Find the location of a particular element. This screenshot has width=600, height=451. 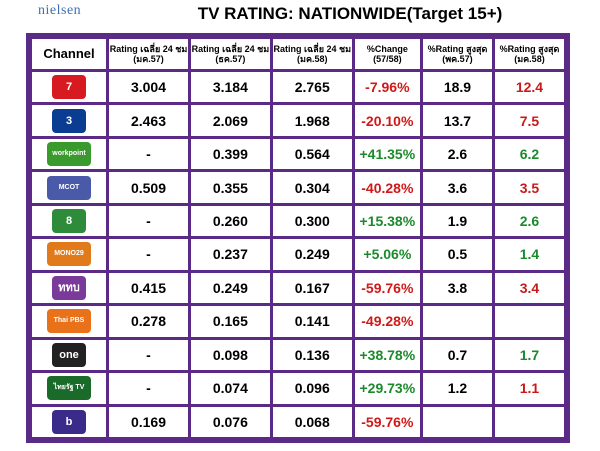

table-row: 3 2.463 2.069 1.968 -20.10% 13.7 7.5 is located at coordinates (298, 120).